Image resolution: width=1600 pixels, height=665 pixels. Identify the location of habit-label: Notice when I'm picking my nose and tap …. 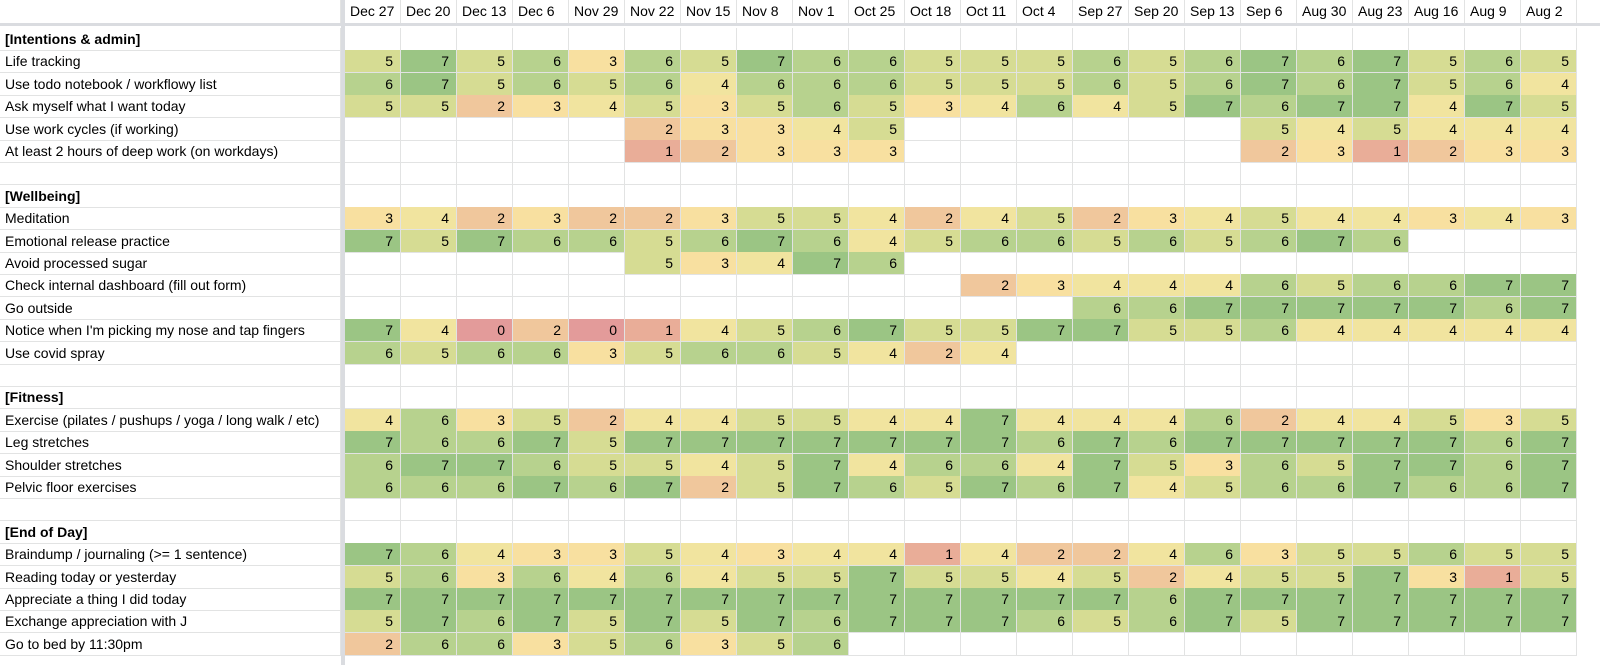
(170, 331).